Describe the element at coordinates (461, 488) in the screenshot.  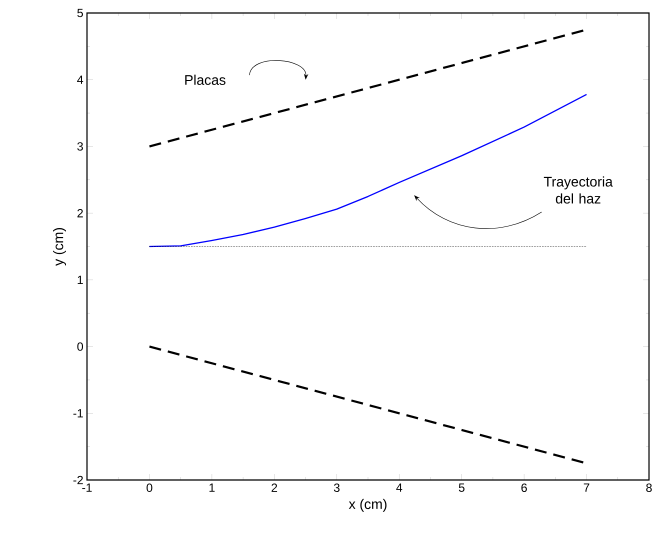
I see `x-tick-label: 5` at that location.